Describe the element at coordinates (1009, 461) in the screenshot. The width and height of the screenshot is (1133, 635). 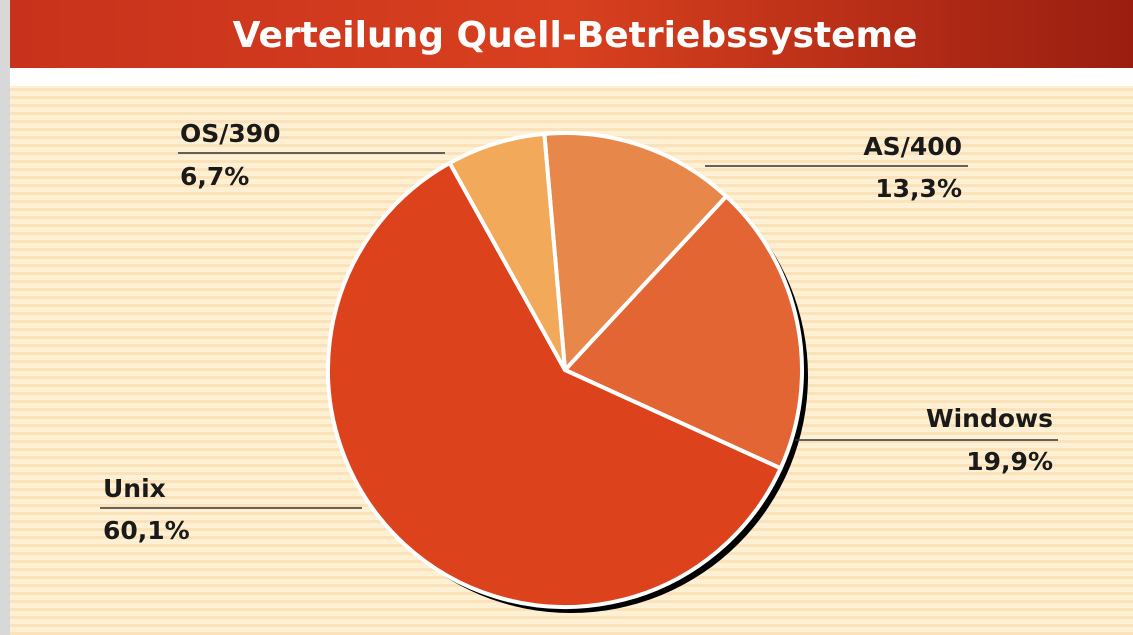
I see `slice-value-label: 19,9%` at that location.